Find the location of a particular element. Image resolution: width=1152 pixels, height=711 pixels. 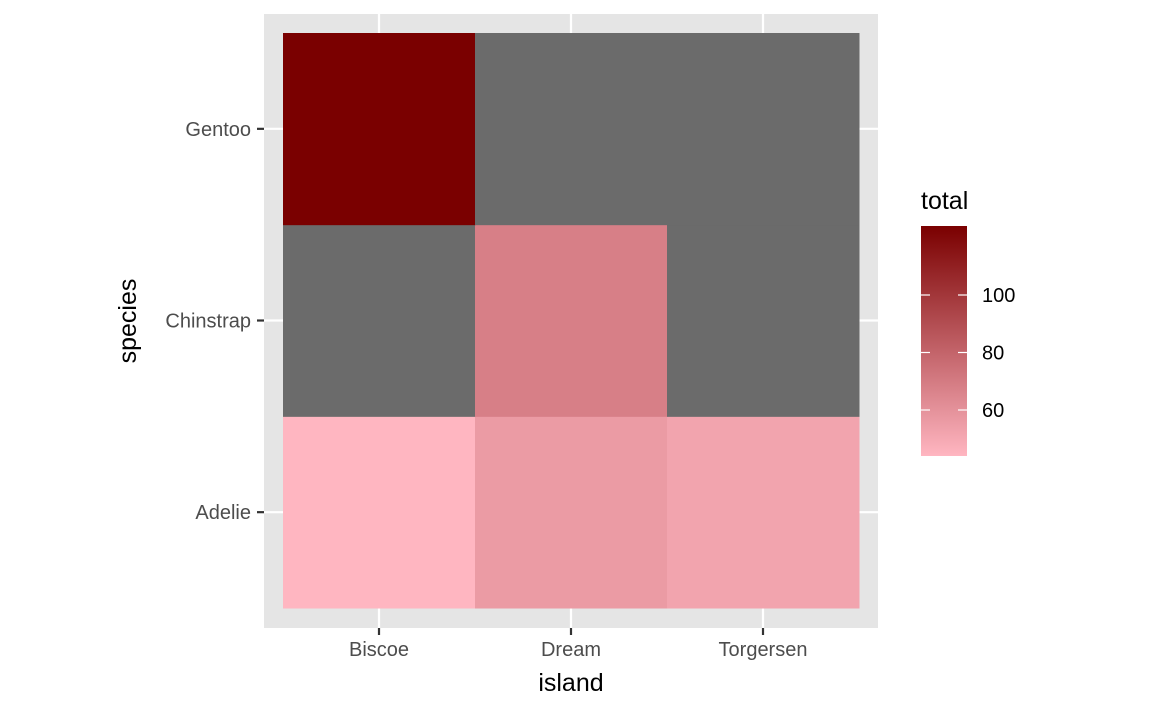

tile-chinstrap-dream is located at coordinates (571, 320).